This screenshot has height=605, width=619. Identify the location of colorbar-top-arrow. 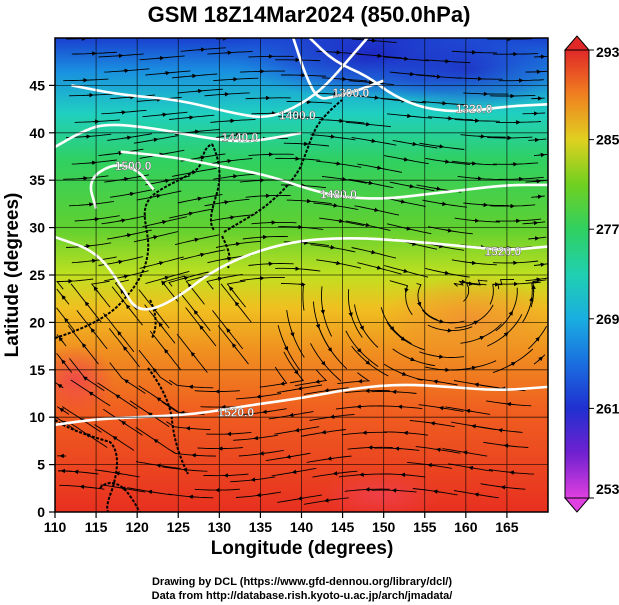
(577, 43).